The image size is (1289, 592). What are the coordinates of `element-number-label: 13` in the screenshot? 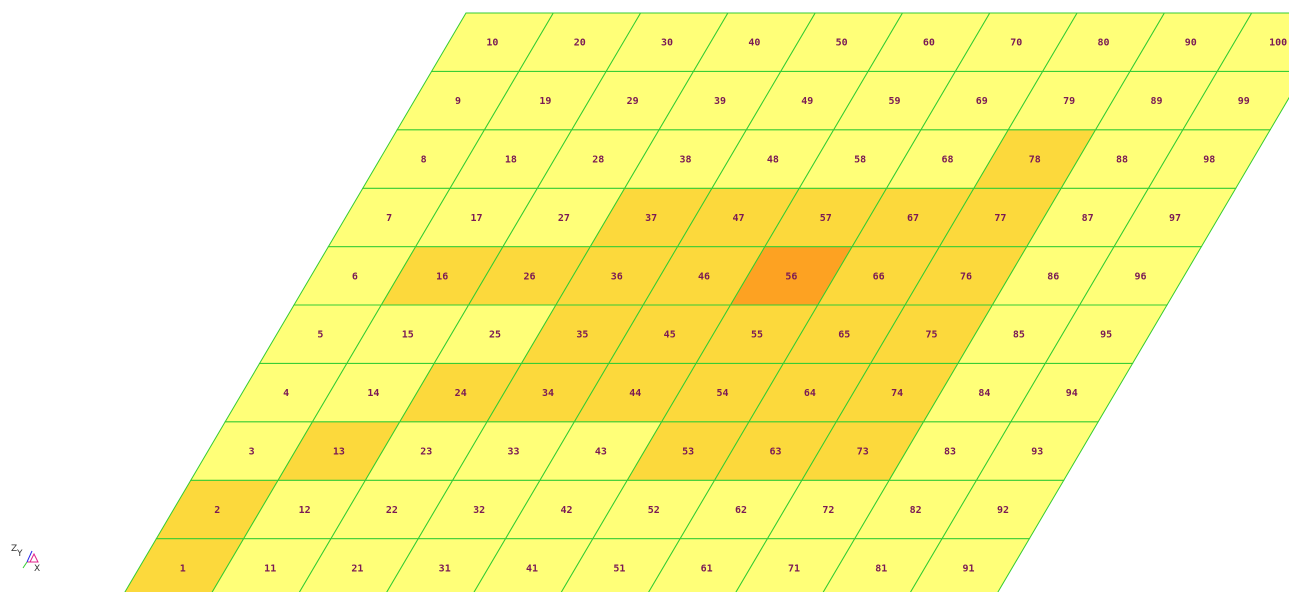 It's located at (339, 452).